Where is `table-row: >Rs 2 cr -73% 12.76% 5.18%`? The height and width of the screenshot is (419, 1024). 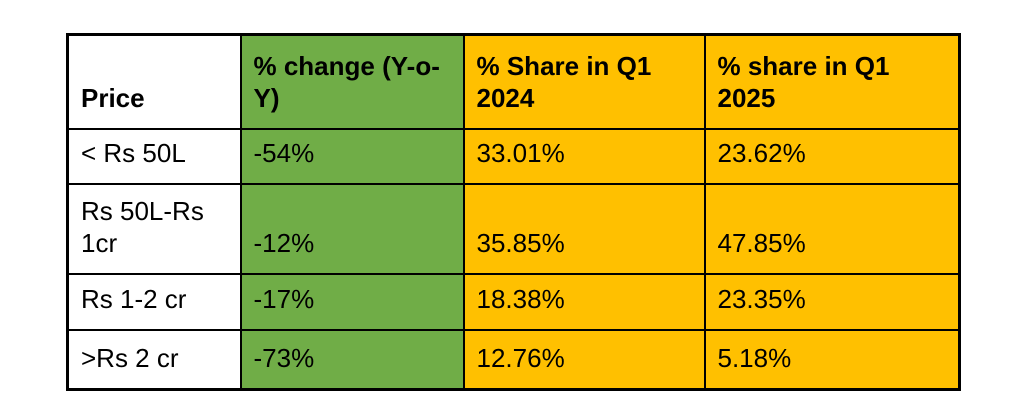 table-row: >Rs 2 cr -73% 12.76% 5.18% is located at coordinates (513, 359).